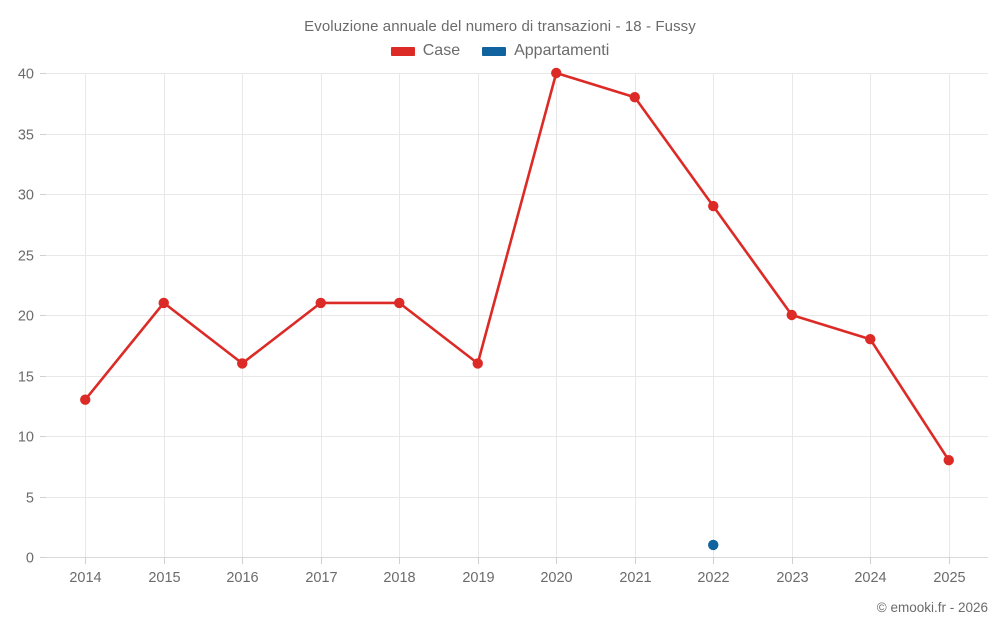 The width and height of the screenshot is (1000, 625). What do you see at coordinates (321, 578) in the screenshot?
I see `x-axis-tick-label: 2017` at bounding box center [321, 578].